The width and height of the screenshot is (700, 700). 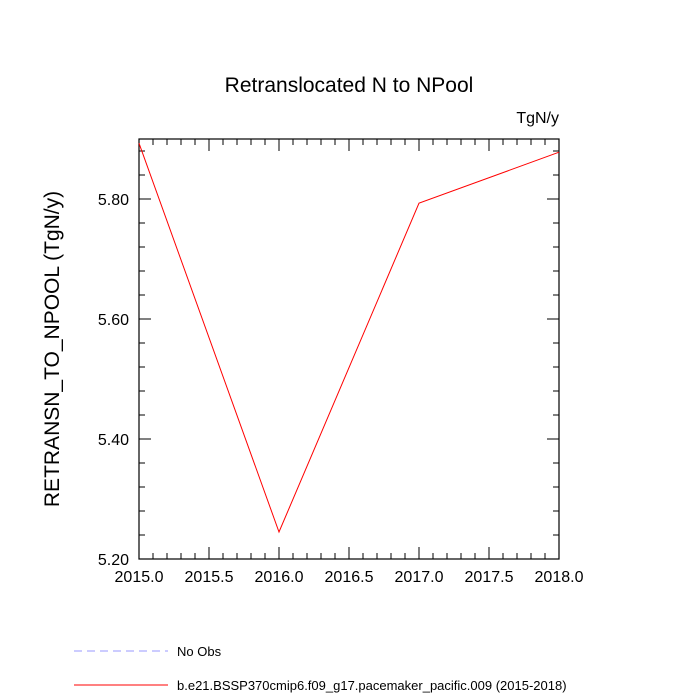 What do you see at coordinates (52, 349) in the screenshot?
I see `y-axis-label: RETRANSN_TO_NPOOL (TgN/y)` at bounding box center [52, 349].